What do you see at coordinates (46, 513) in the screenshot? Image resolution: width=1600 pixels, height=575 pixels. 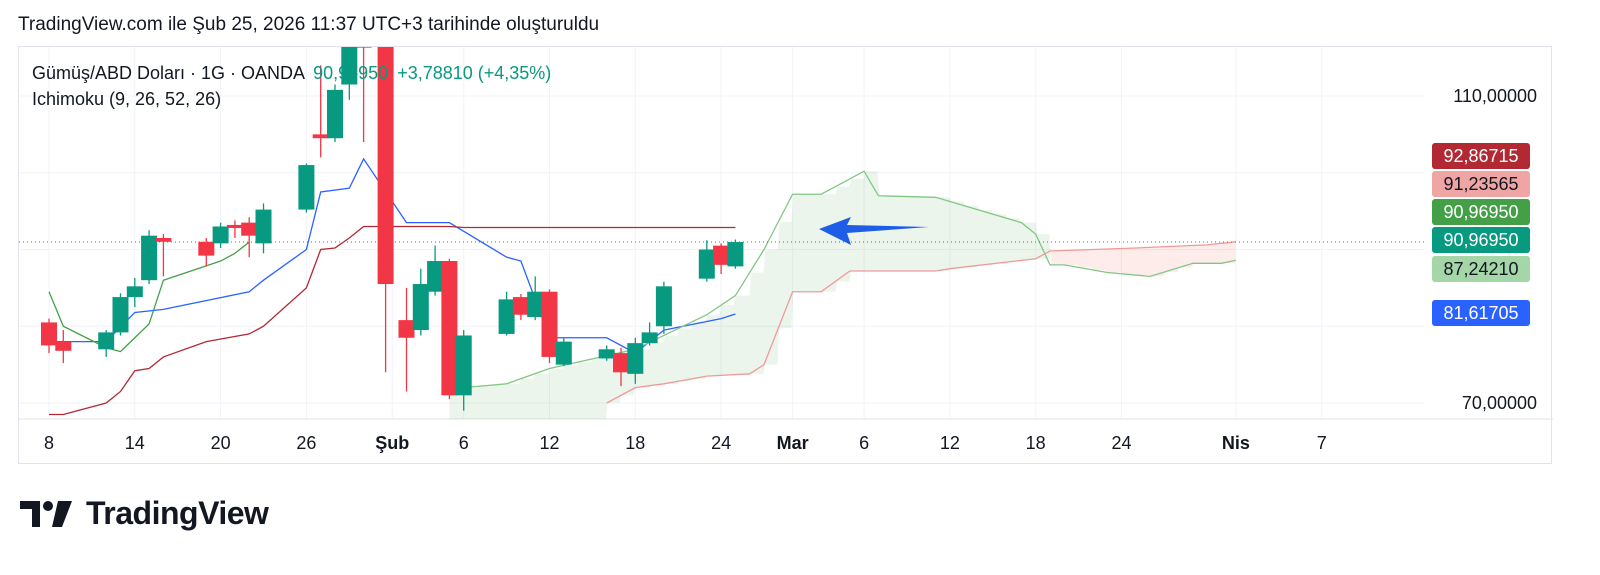 I see `tradingview-logo-icon` at bounding box center [46, 513].